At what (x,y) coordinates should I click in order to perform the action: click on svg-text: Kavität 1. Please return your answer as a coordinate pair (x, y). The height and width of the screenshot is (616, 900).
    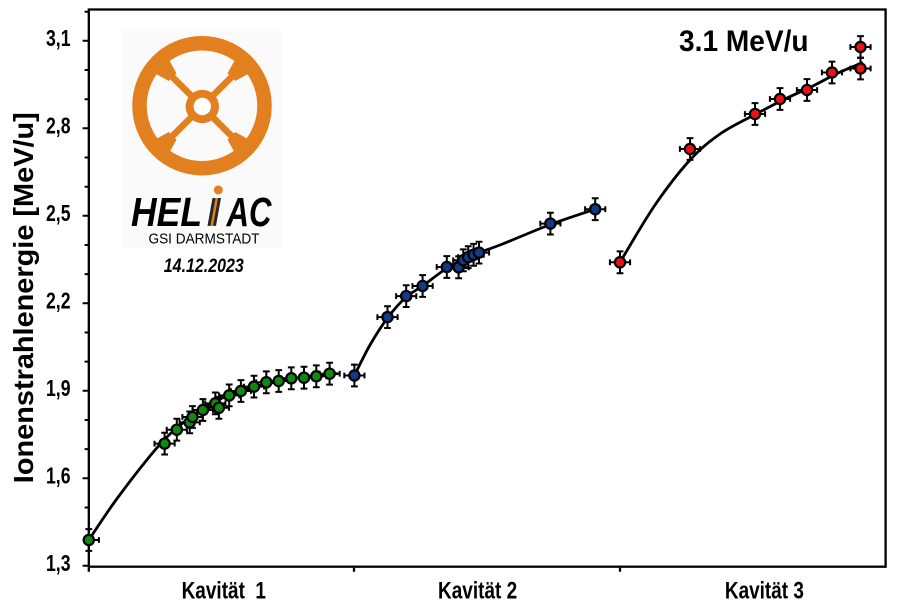
    Looking at the image, I should click on (224, 590).